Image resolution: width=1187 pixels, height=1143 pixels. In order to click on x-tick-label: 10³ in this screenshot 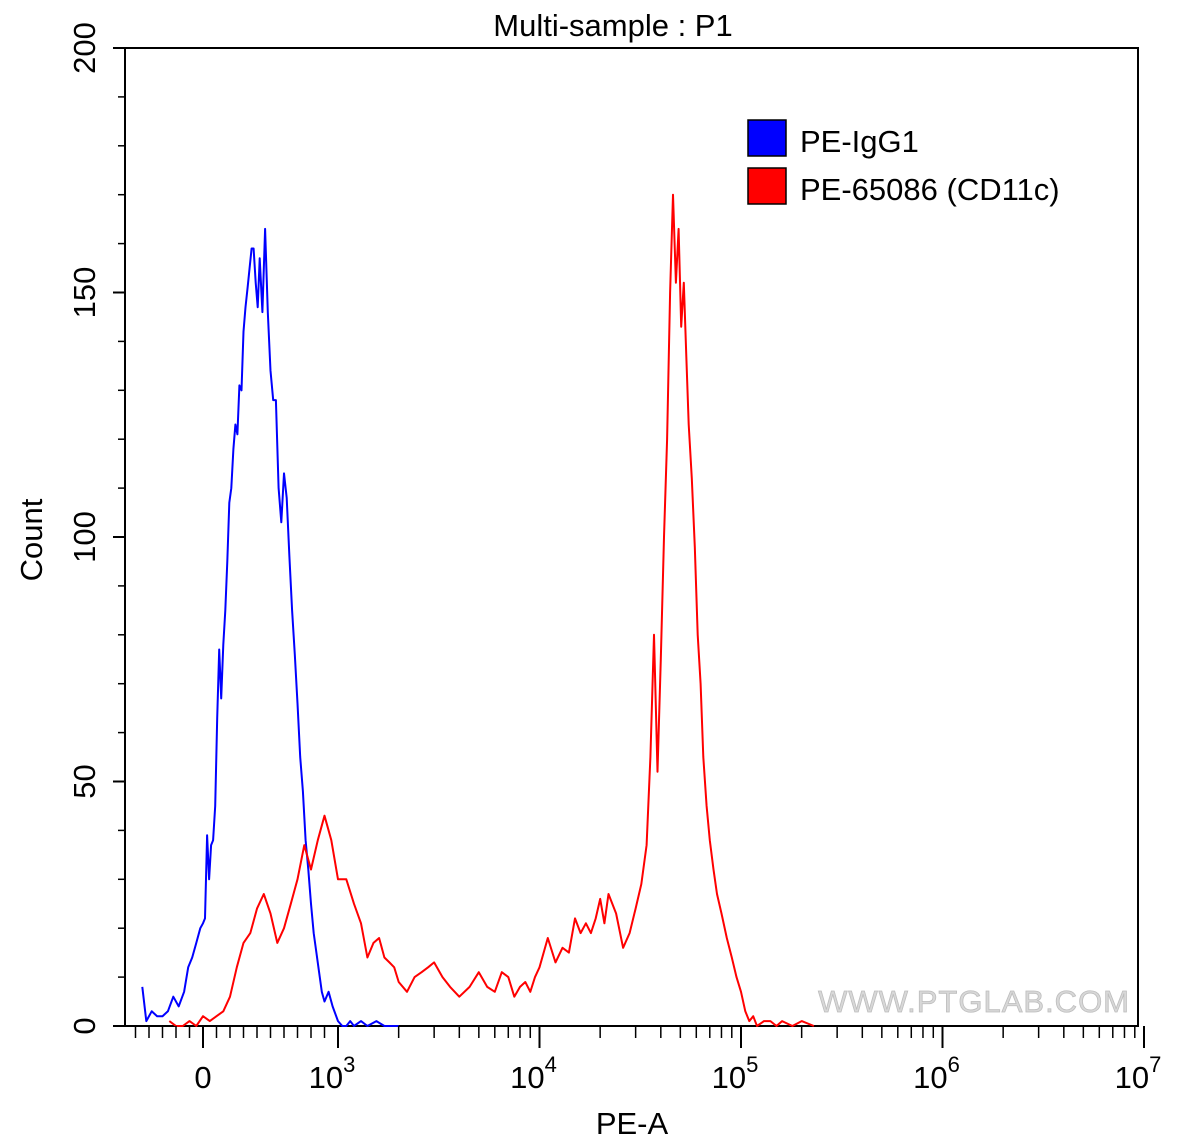, I will do `click(332, 1073)`.